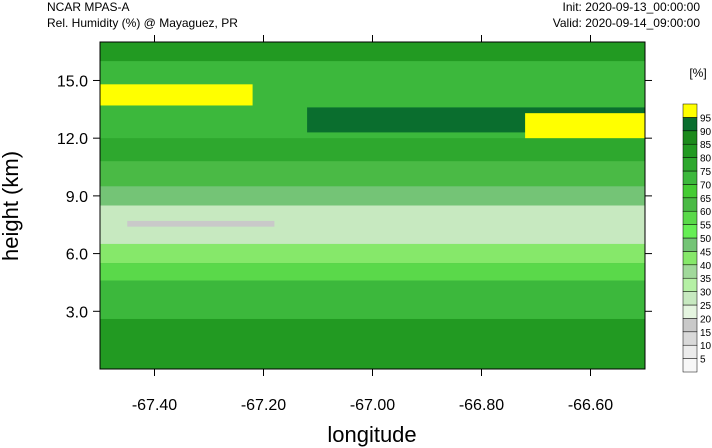  What do you see at coordinates (706, 252) in the screenshot?
I see `colorbar-label: 45` at bounding box center [706, 252].